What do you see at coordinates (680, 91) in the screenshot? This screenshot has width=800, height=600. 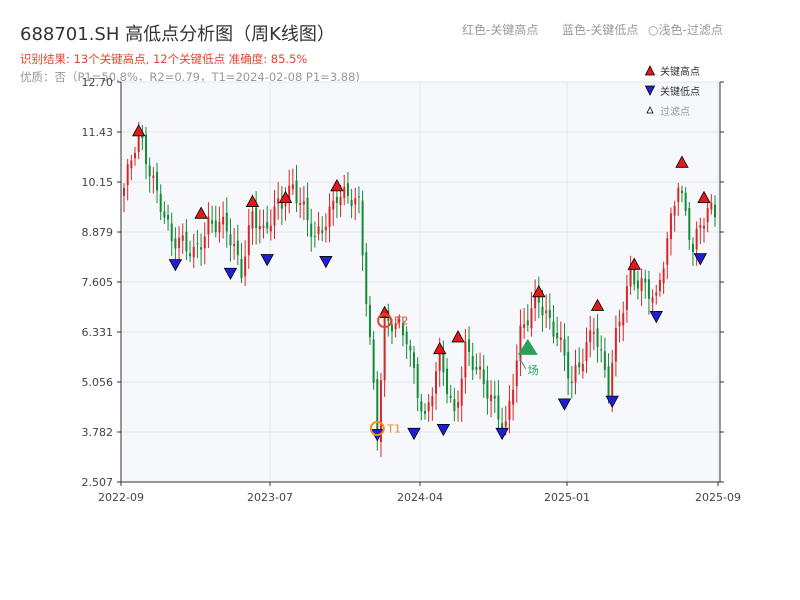 I see `legend-low-label: 关键低点` at bounding box center [680, 91].